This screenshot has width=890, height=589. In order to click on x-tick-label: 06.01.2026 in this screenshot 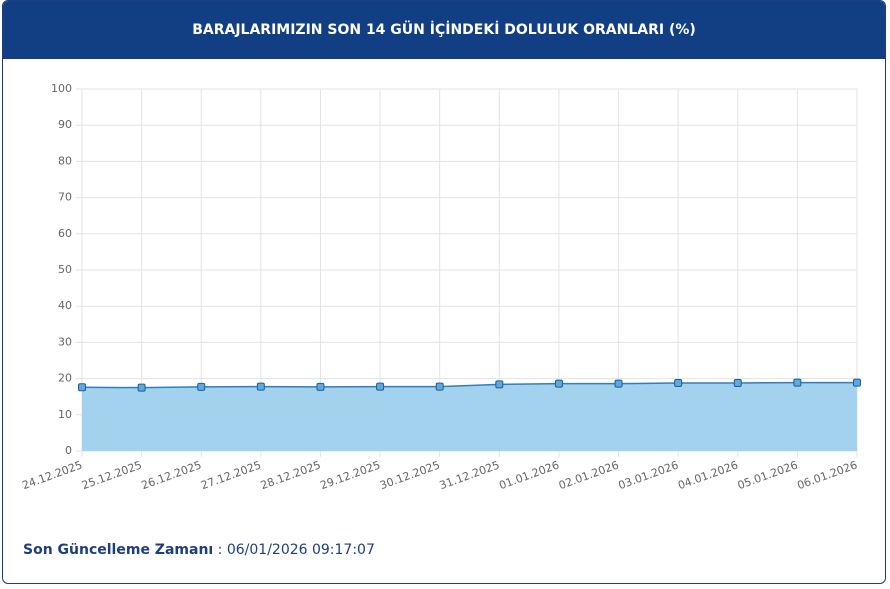, I will do `click(827, 475)`.